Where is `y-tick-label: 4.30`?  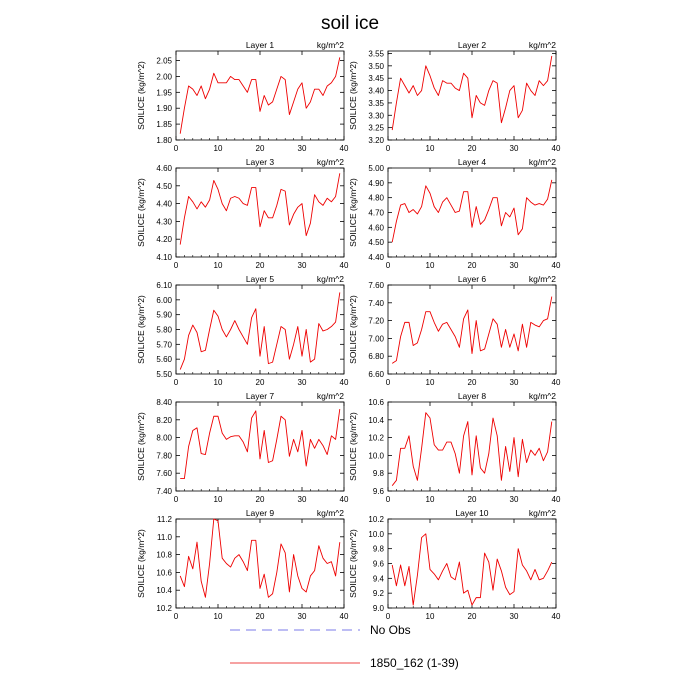 y-tick-label: 4.30 is located at coordinates (164, 221).